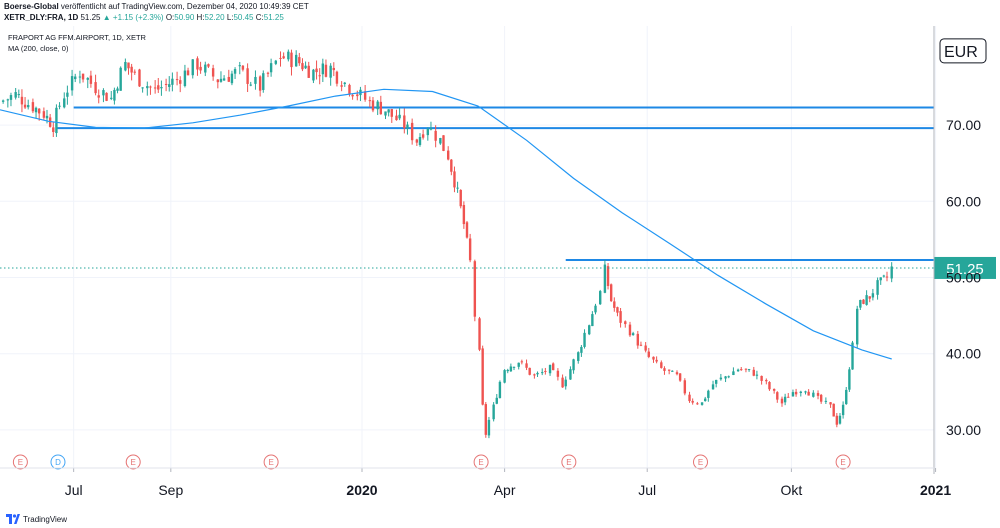 The image size is (1000, 528). What do you see at coordinates (505, 490) in the screenshot?
I see `x-tick-label: Apr` at bounding box center [505, 490].